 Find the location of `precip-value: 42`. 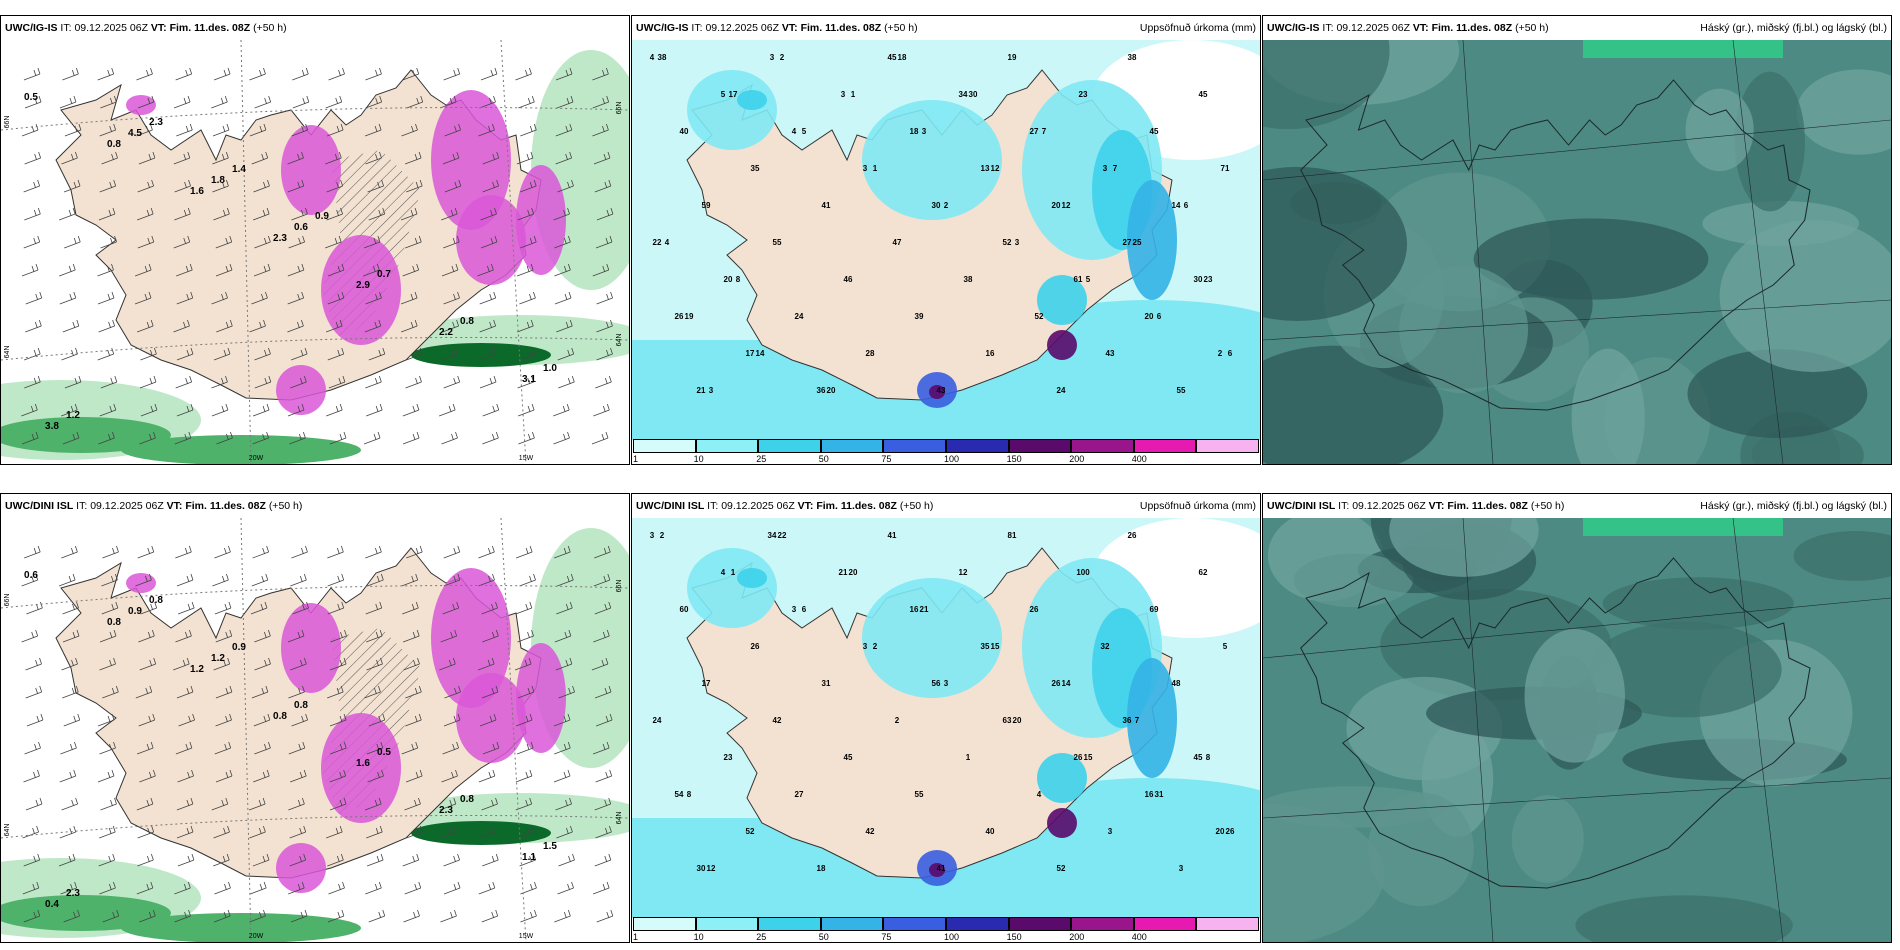

precip-value: 42 is located at coordinates (870, 831).